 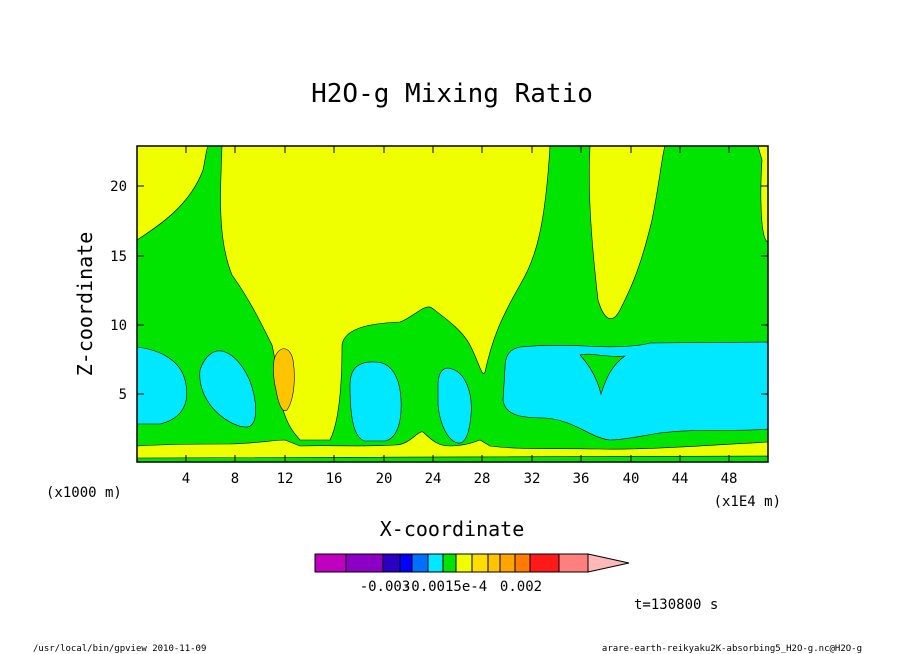 I want to click on footer-left: /usr/local/bin/gpview 2010-11-09, so click(x=119, y=649).